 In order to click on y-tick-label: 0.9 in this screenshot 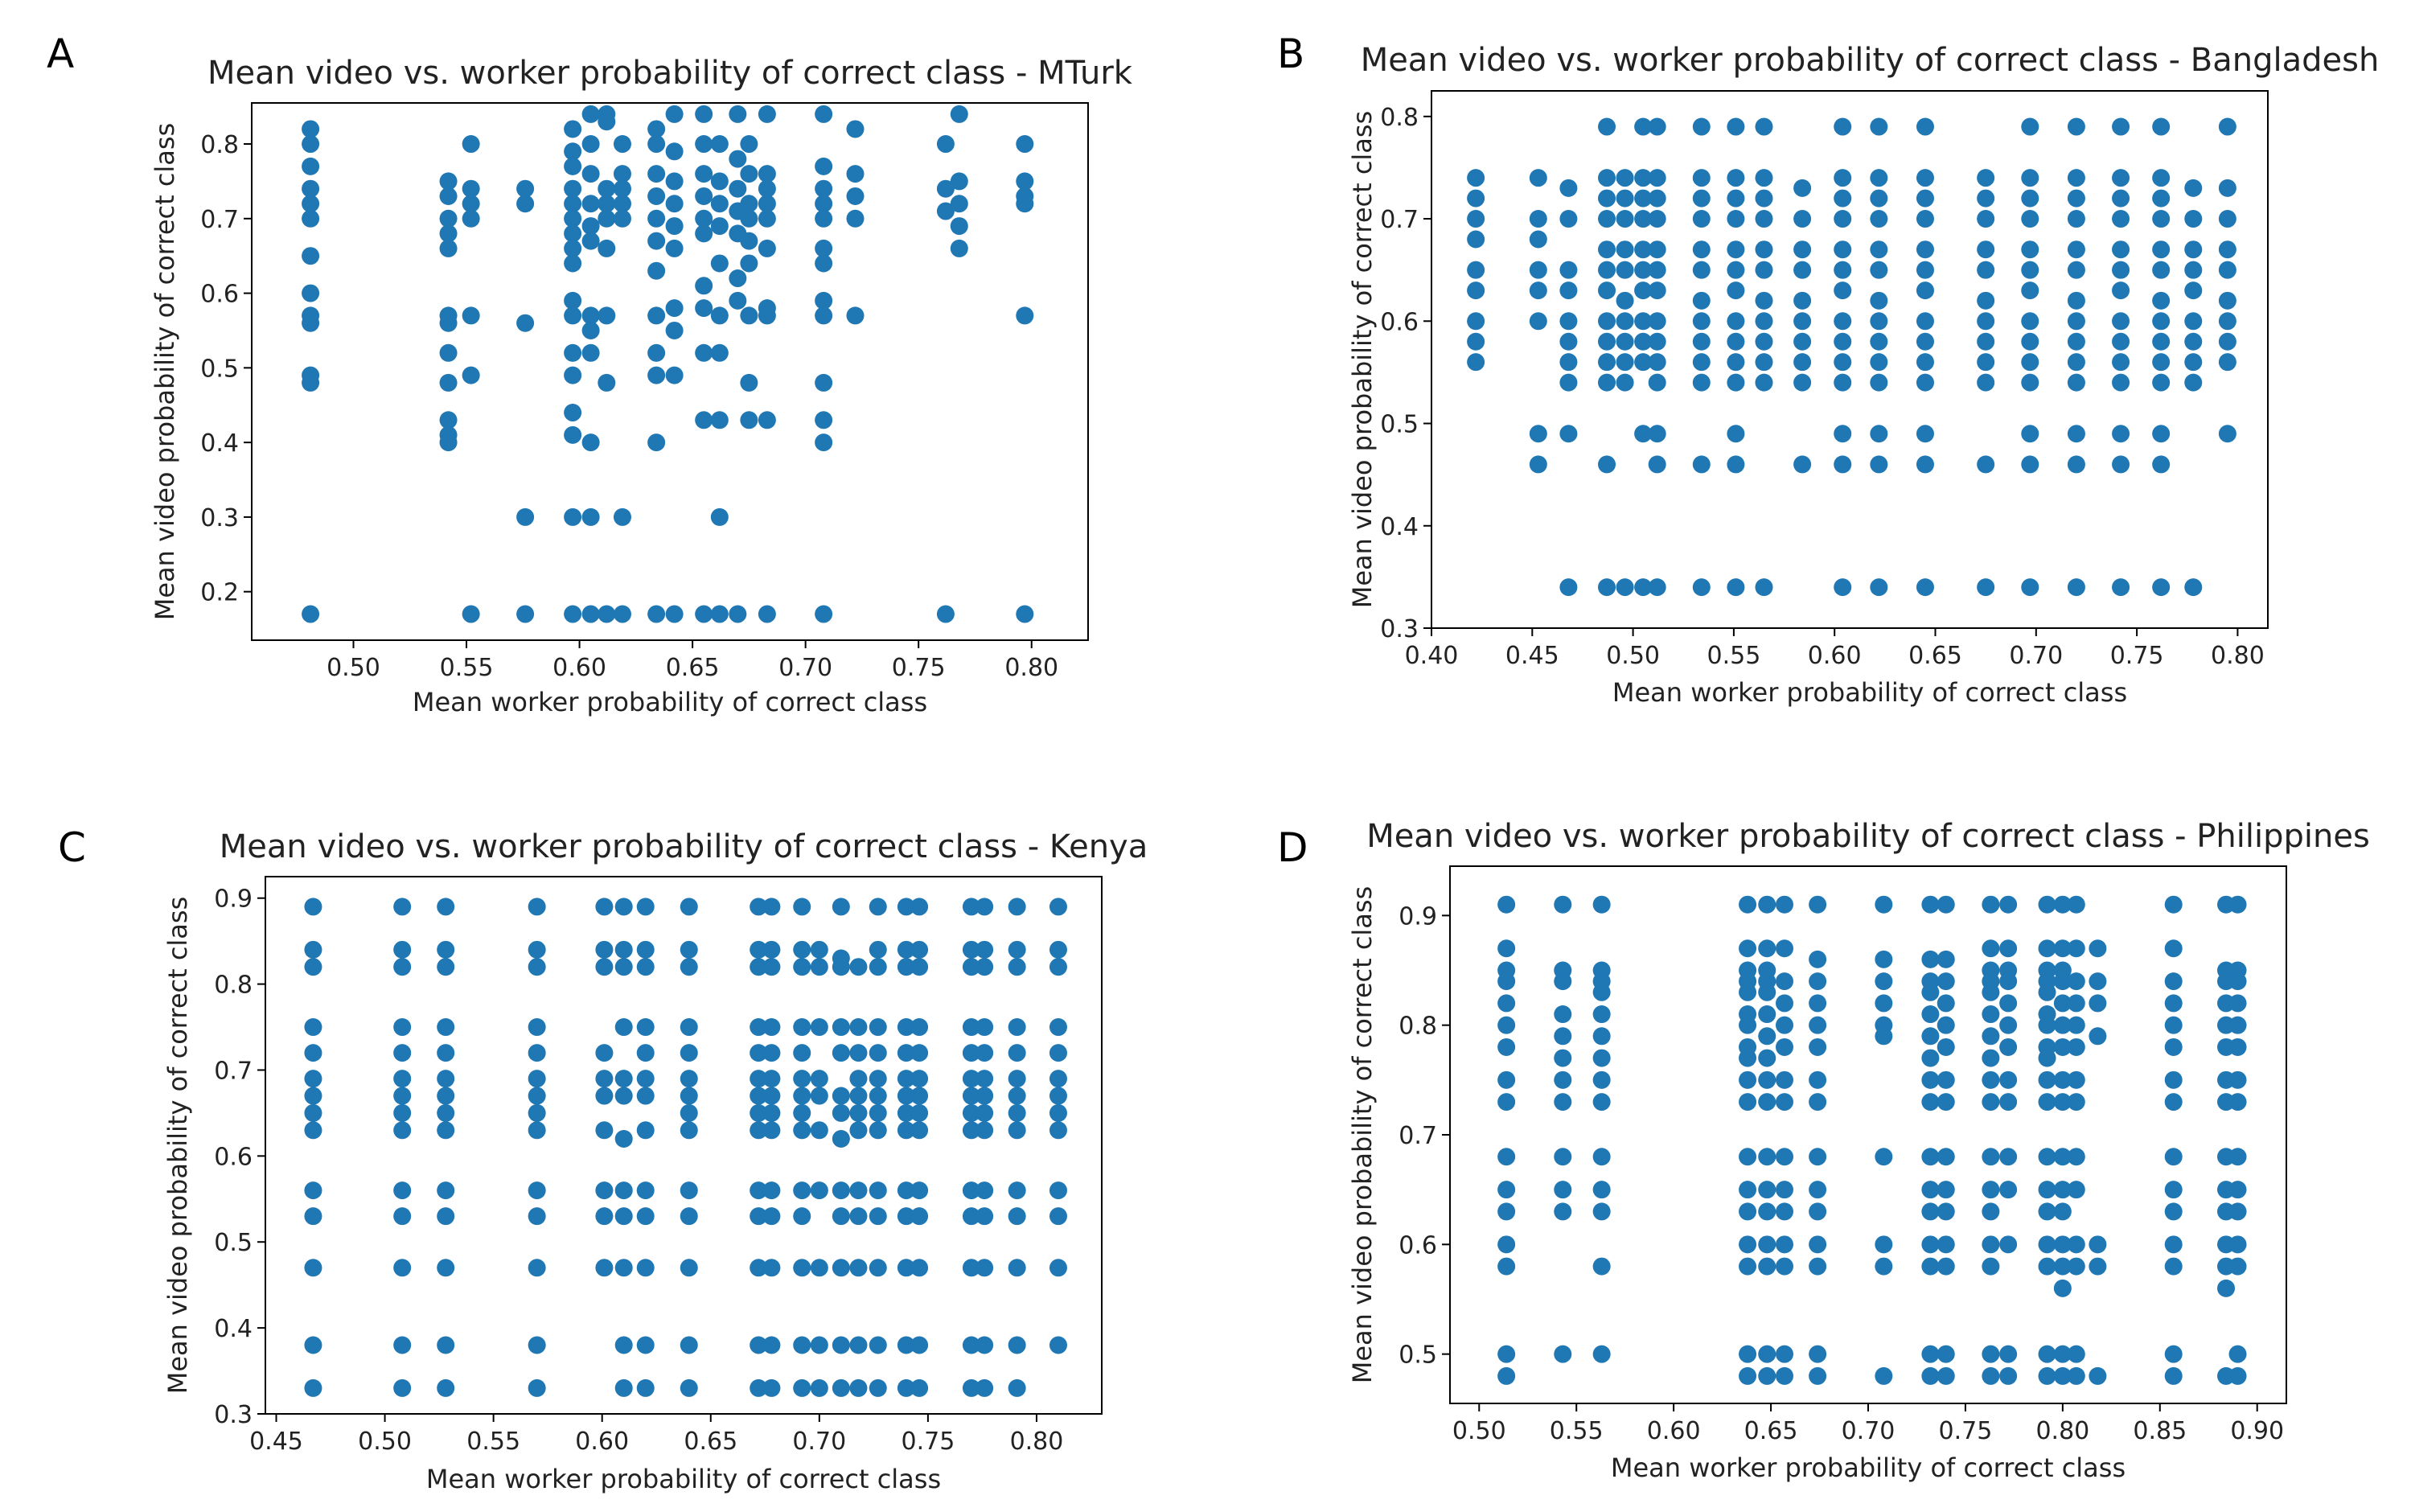, I will do `click(234, 900)`.